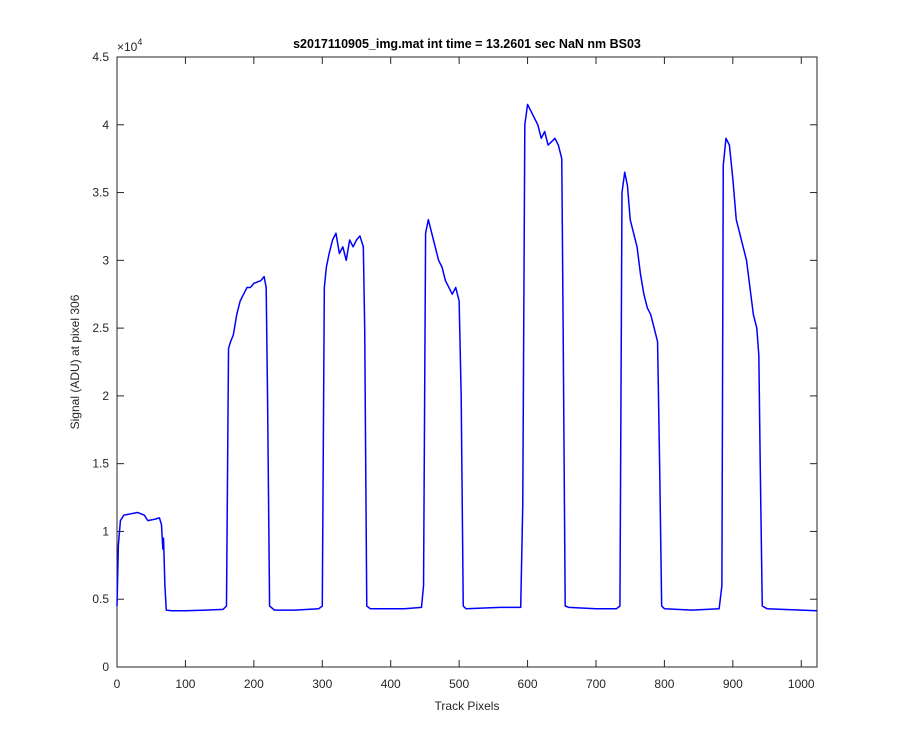 This screenshot has height=750, width=900. I want to click on x-tick-label: 200, so click(254, 684).